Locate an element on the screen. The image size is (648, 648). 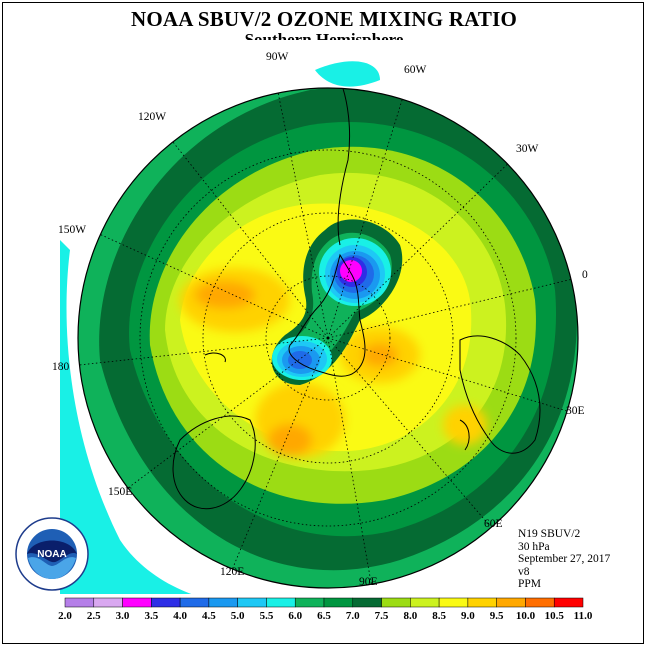
colorbar-tick-label: 3.0 is located at coordinates (123, 616).